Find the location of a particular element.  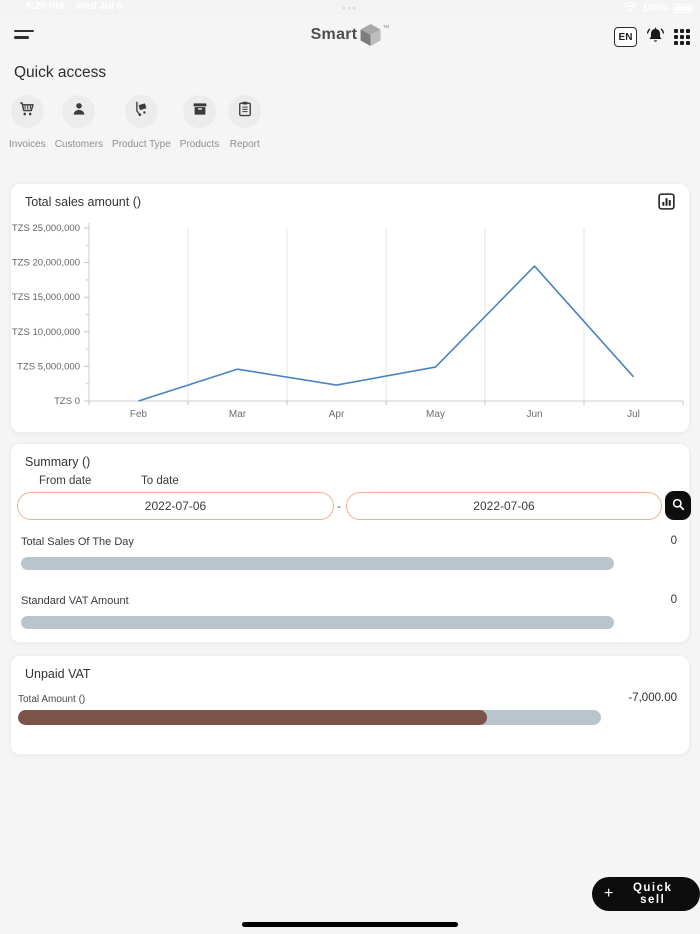

total-amount-value: -7,000.00 is located at coordinates (652, 698).